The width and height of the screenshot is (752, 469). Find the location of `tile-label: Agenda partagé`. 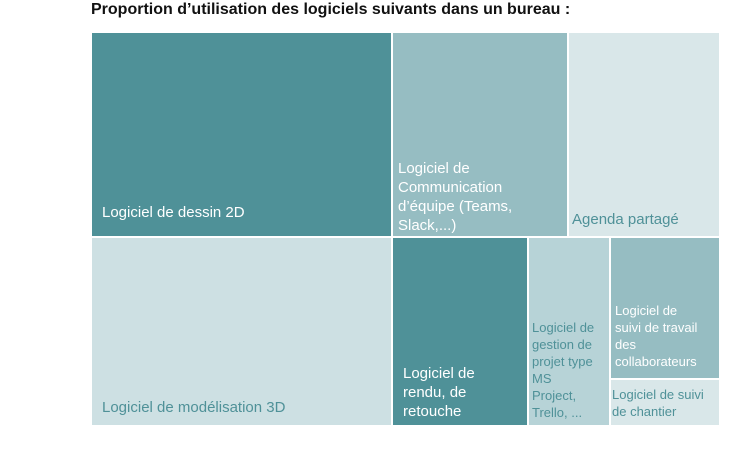

tile-label: Agenda partagé is located at coordinates (625, 219).